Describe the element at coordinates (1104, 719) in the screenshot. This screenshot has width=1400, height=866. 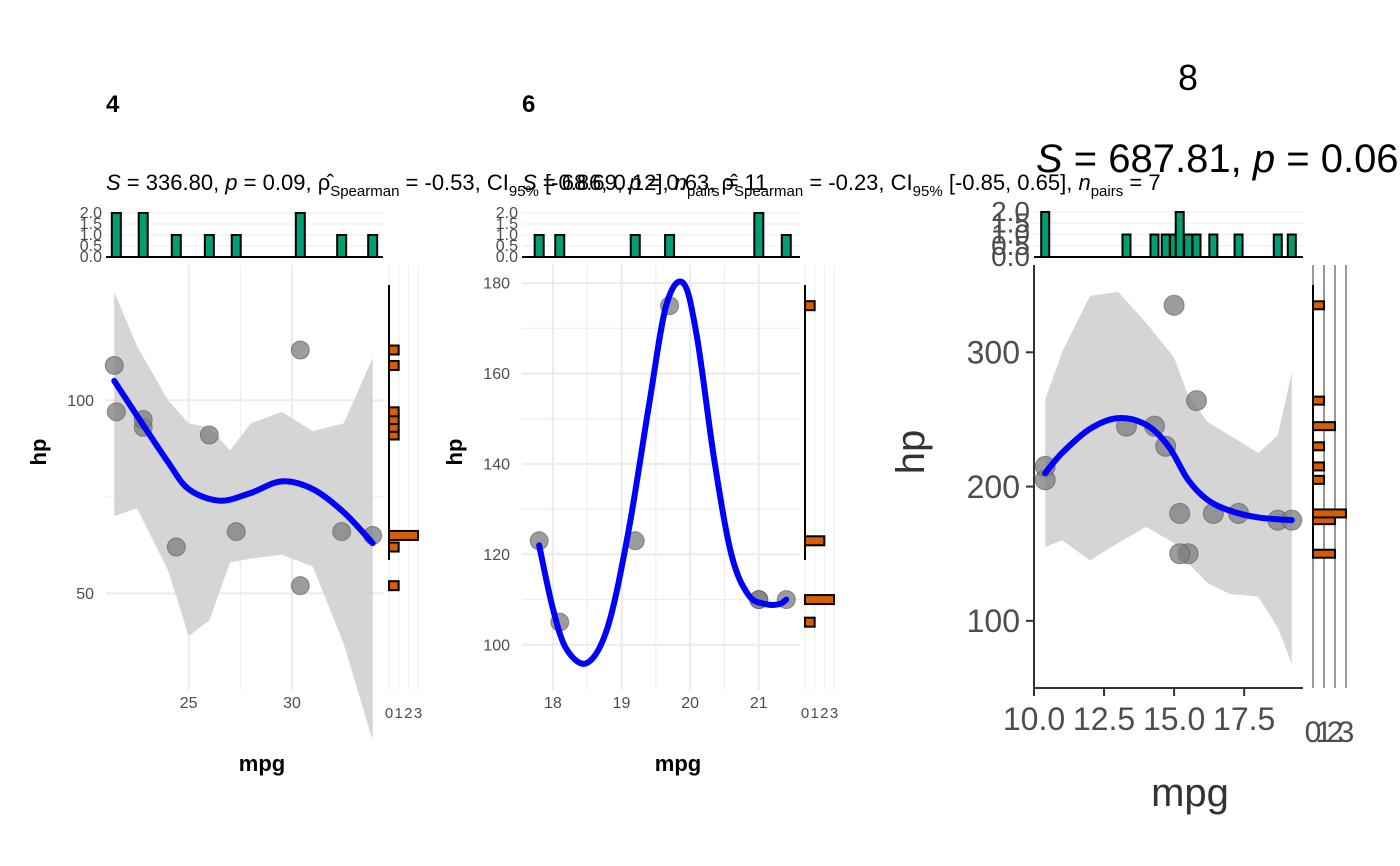
I see `x-tick-label: 12.5` at that location.